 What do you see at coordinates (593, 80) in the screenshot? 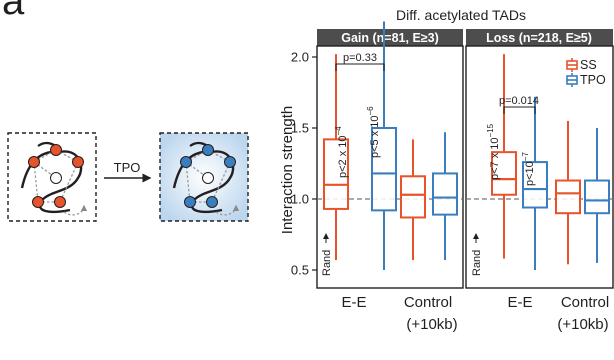
I see `legend-tpo-label: TPO` at bounding box center [593, 80].